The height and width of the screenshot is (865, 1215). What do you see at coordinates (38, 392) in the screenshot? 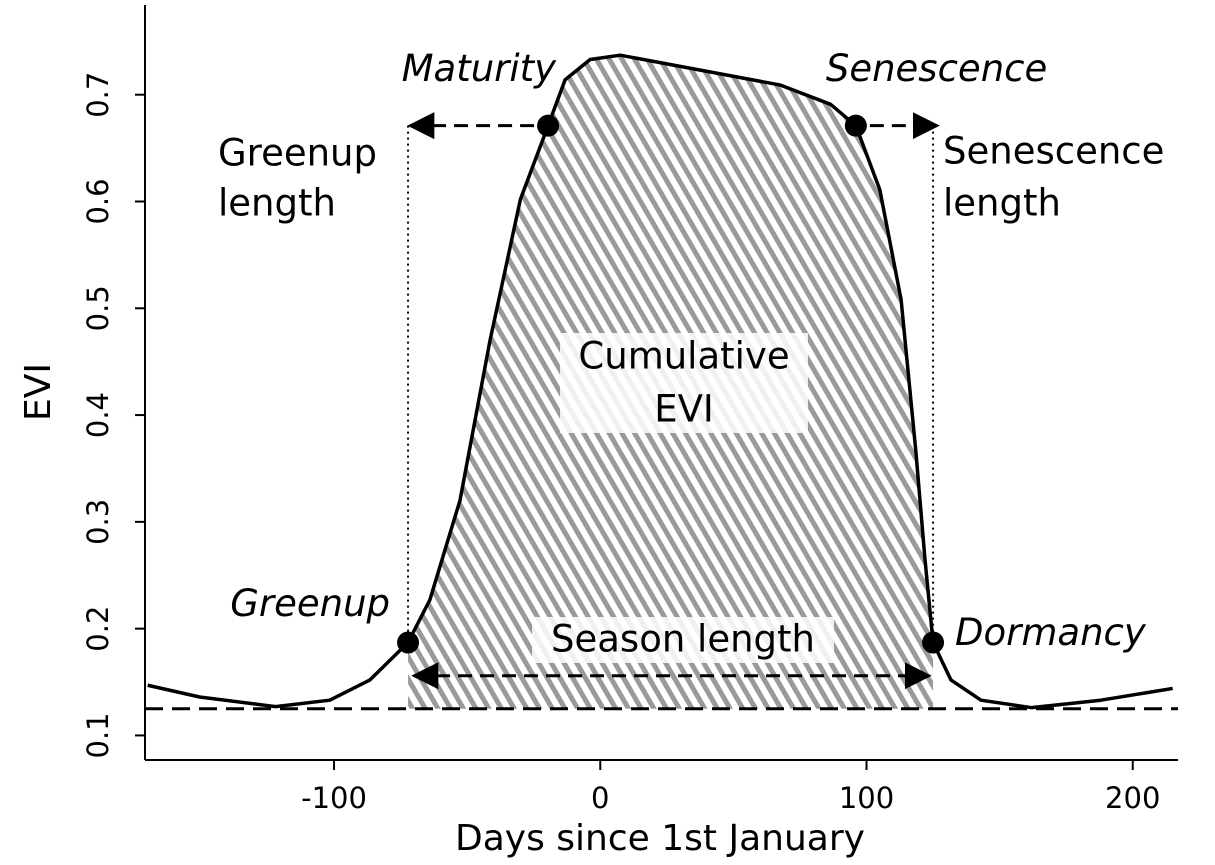
I see `y-axis-title: EVI` at bounding box center [38, 392].